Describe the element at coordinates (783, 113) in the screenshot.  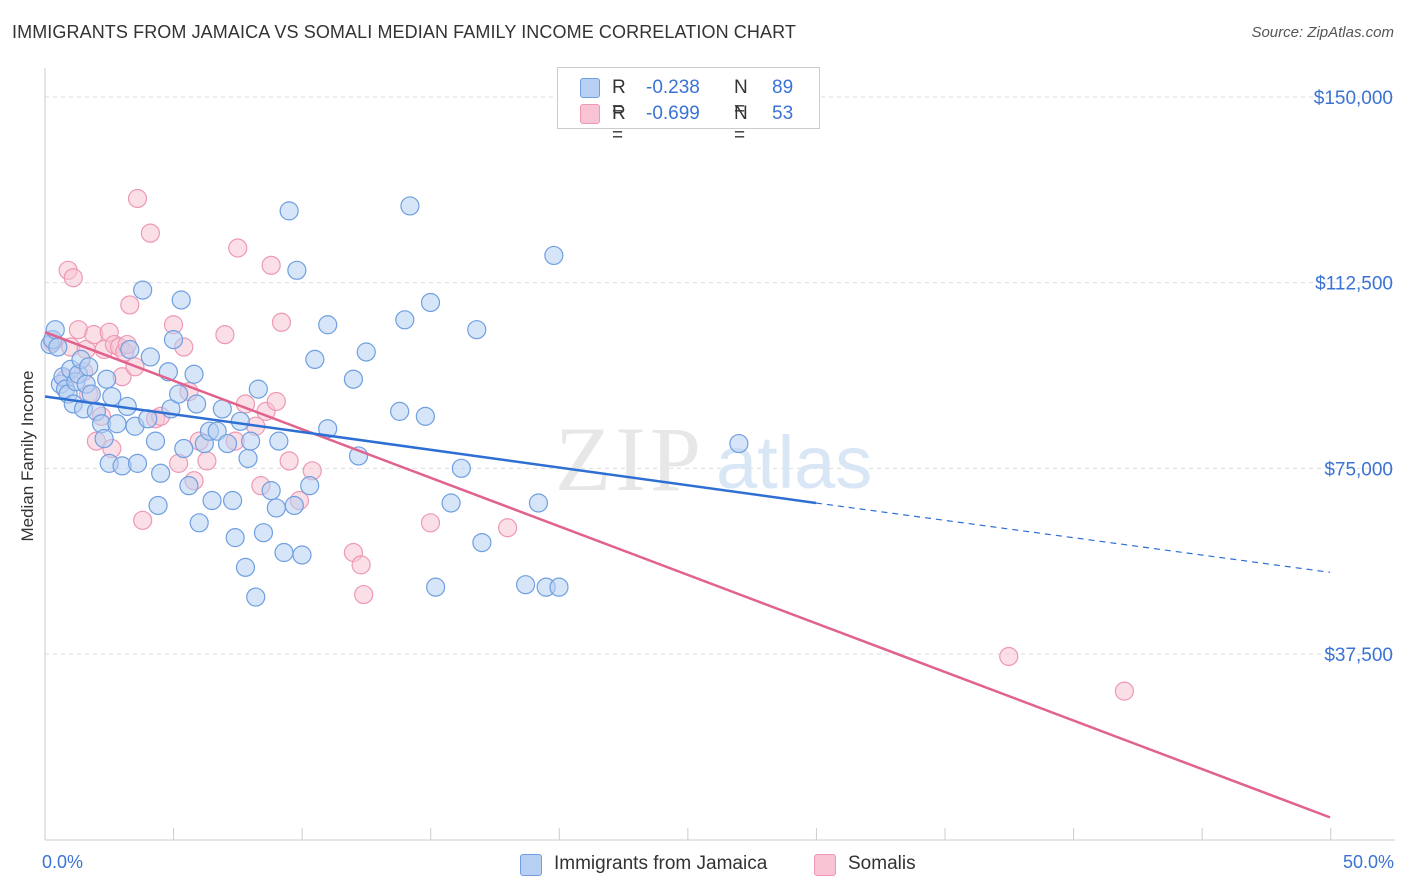
I see `n-value: 53` at that location.